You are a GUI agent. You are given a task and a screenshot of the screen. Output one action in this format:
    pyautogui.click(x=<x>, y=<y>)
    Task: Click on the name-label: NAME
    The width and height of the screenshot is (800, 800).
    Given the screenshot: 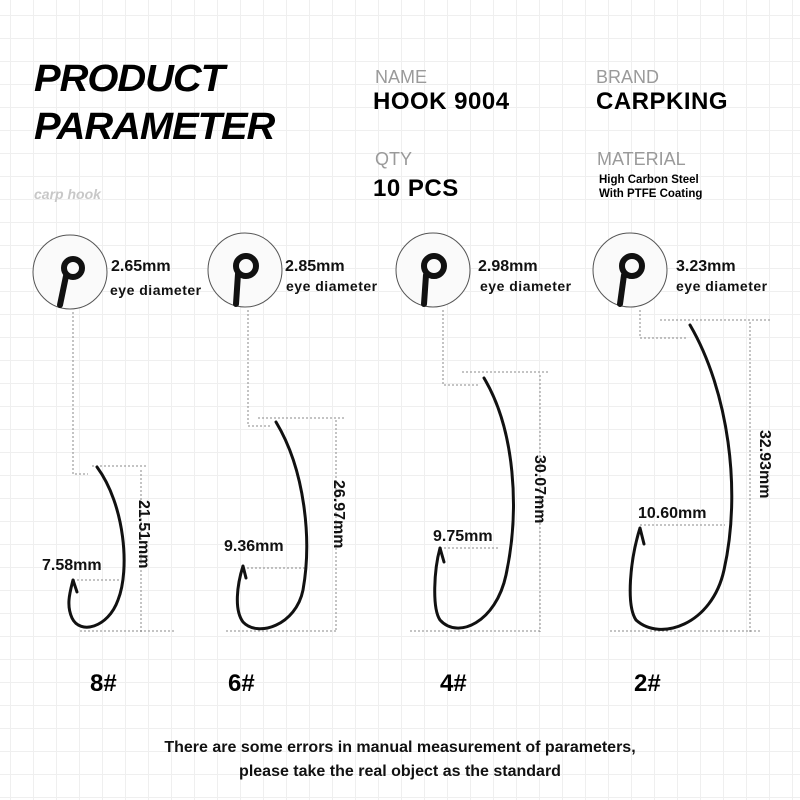 What is the action you would take?
    pyautogui.click(x=401, y=77)
    